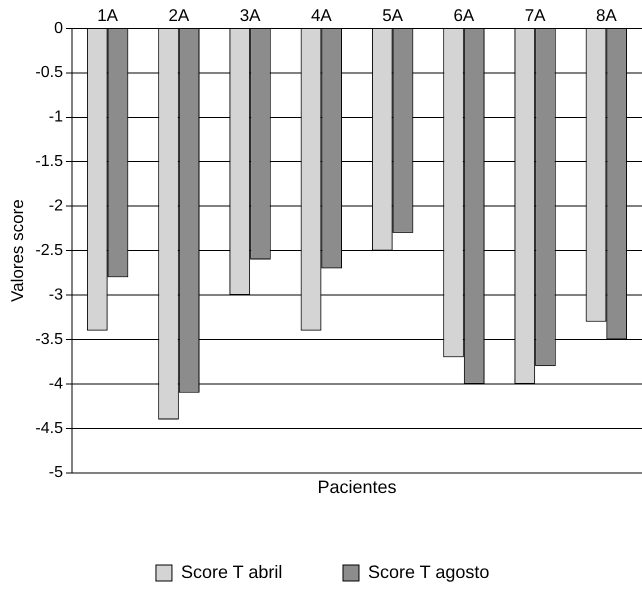  Describe the element at coordinates (49, 161) in the screenshot. I see `y-tick-label: -1.5` at that location.